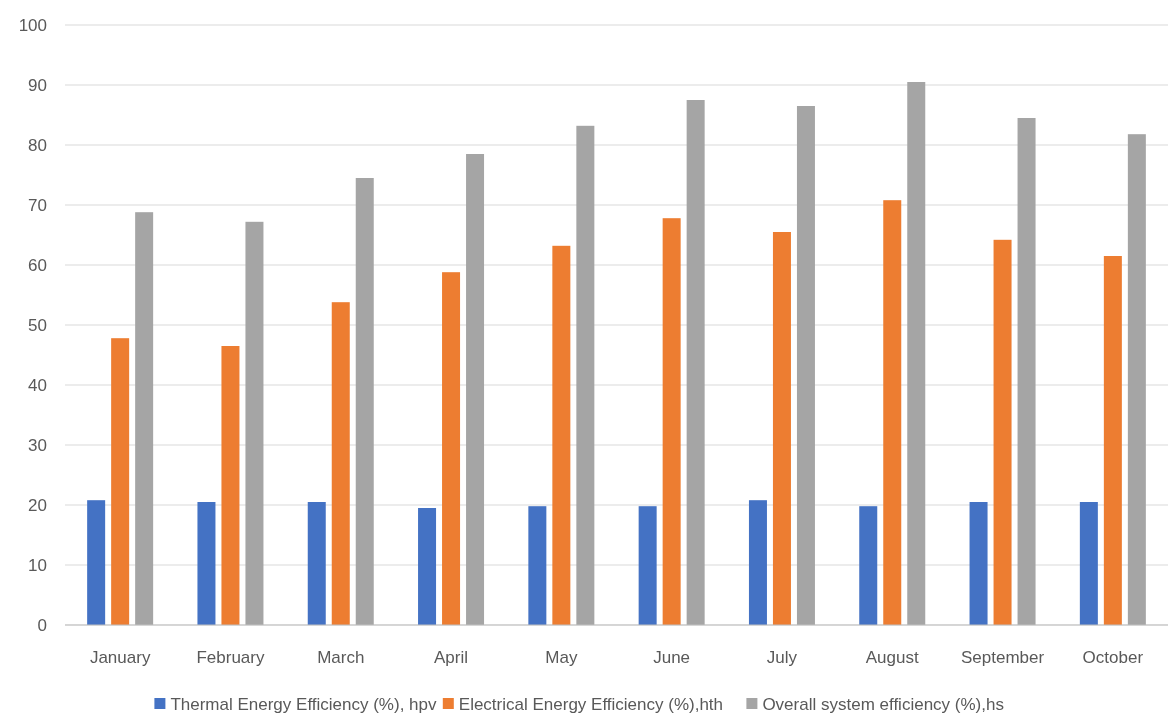  Describe the element at coordinates (1113, 657) in the screenshot. I see `x-tick-label: October` at that location.